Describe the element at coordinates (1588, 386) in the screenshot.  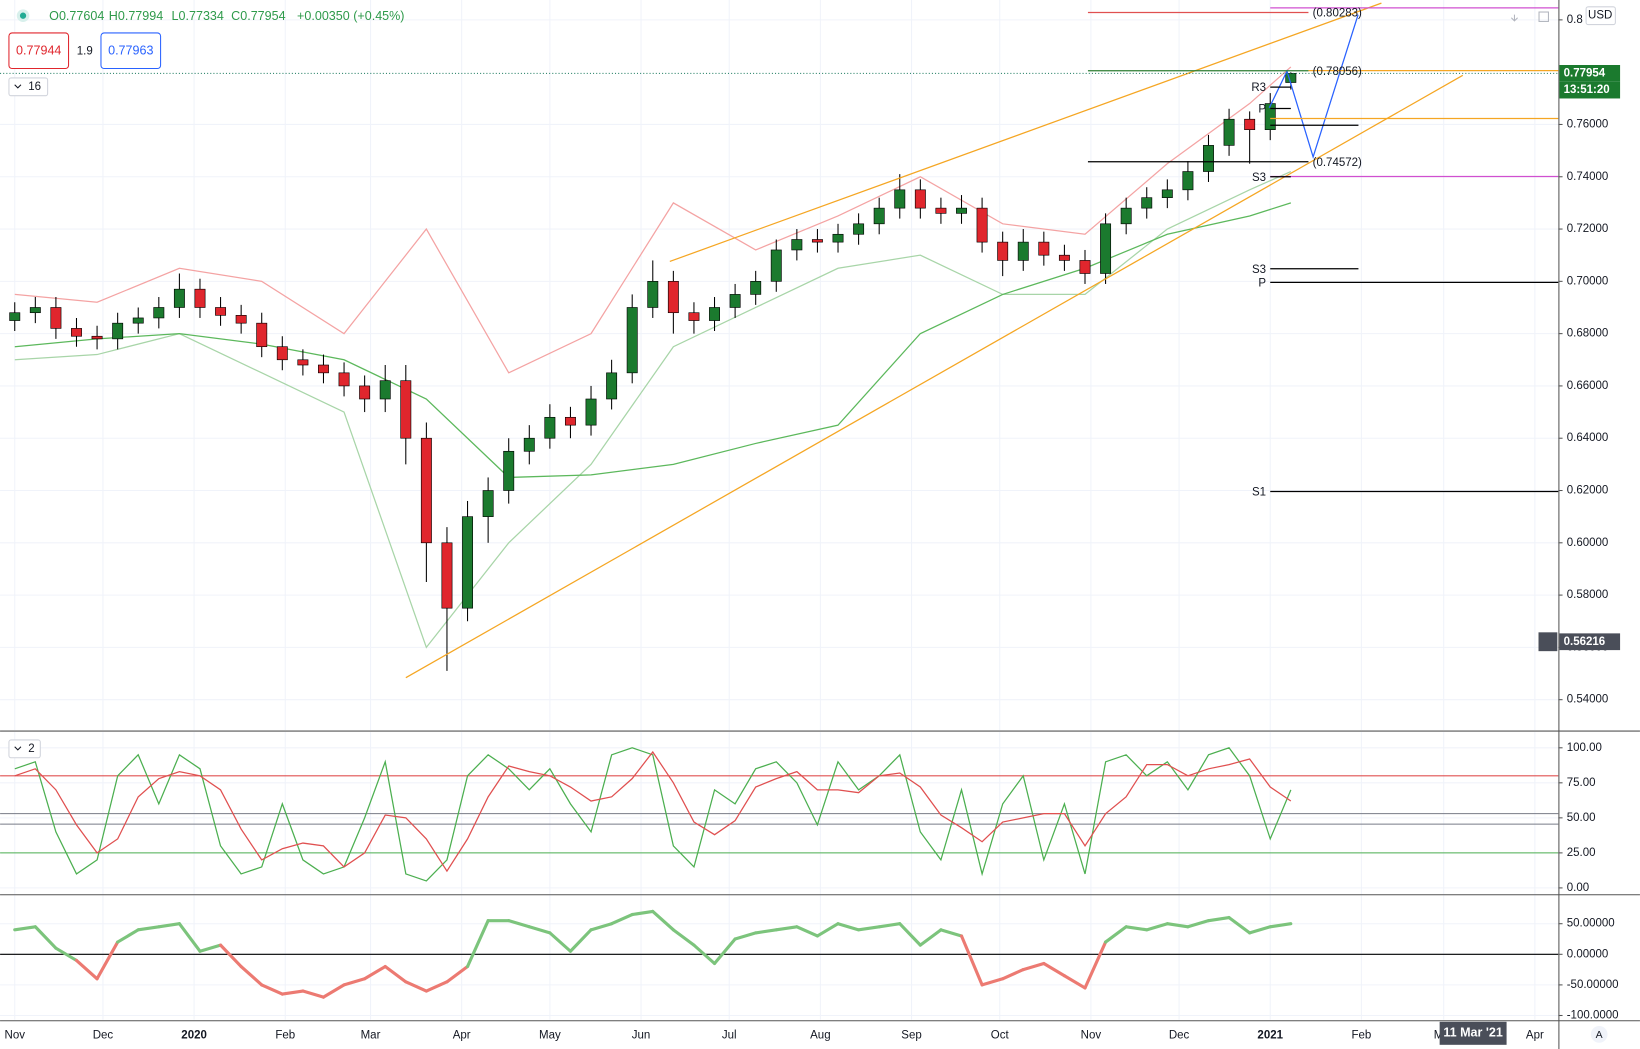
I see `y-tick-label: 0.66000` at that location.